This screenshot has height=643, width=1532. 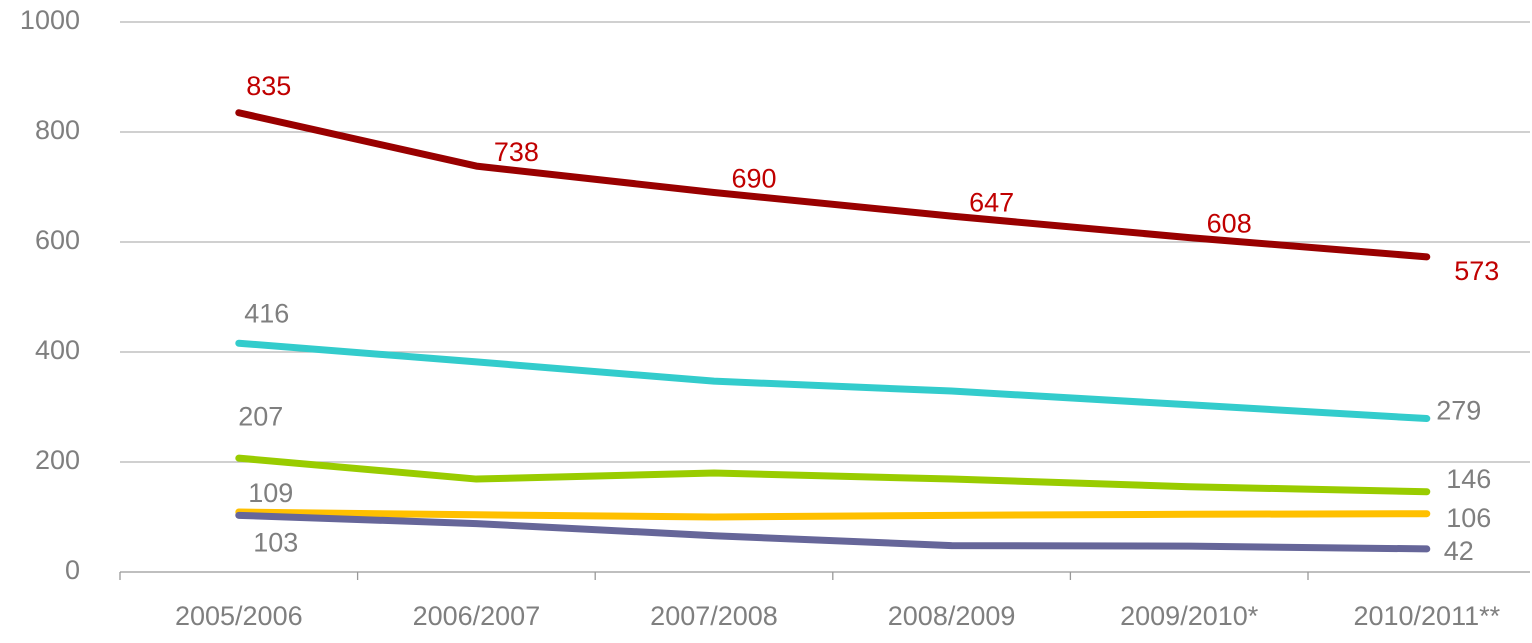 What do you see at coordinates (1468, 518) in the screenshot?
I see `data-label: 106` at bounding box center [1468, 518].